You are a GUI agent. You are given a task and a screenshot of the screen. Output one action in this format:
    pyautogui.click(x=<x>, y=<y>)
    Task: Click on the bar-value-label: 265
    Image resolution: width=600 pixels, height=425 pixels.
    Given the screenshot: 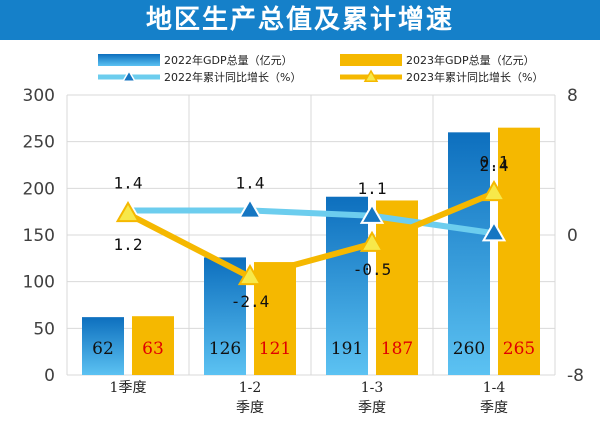 What is the action you would take?
    pyautogui.click(x=519, y=349)
    